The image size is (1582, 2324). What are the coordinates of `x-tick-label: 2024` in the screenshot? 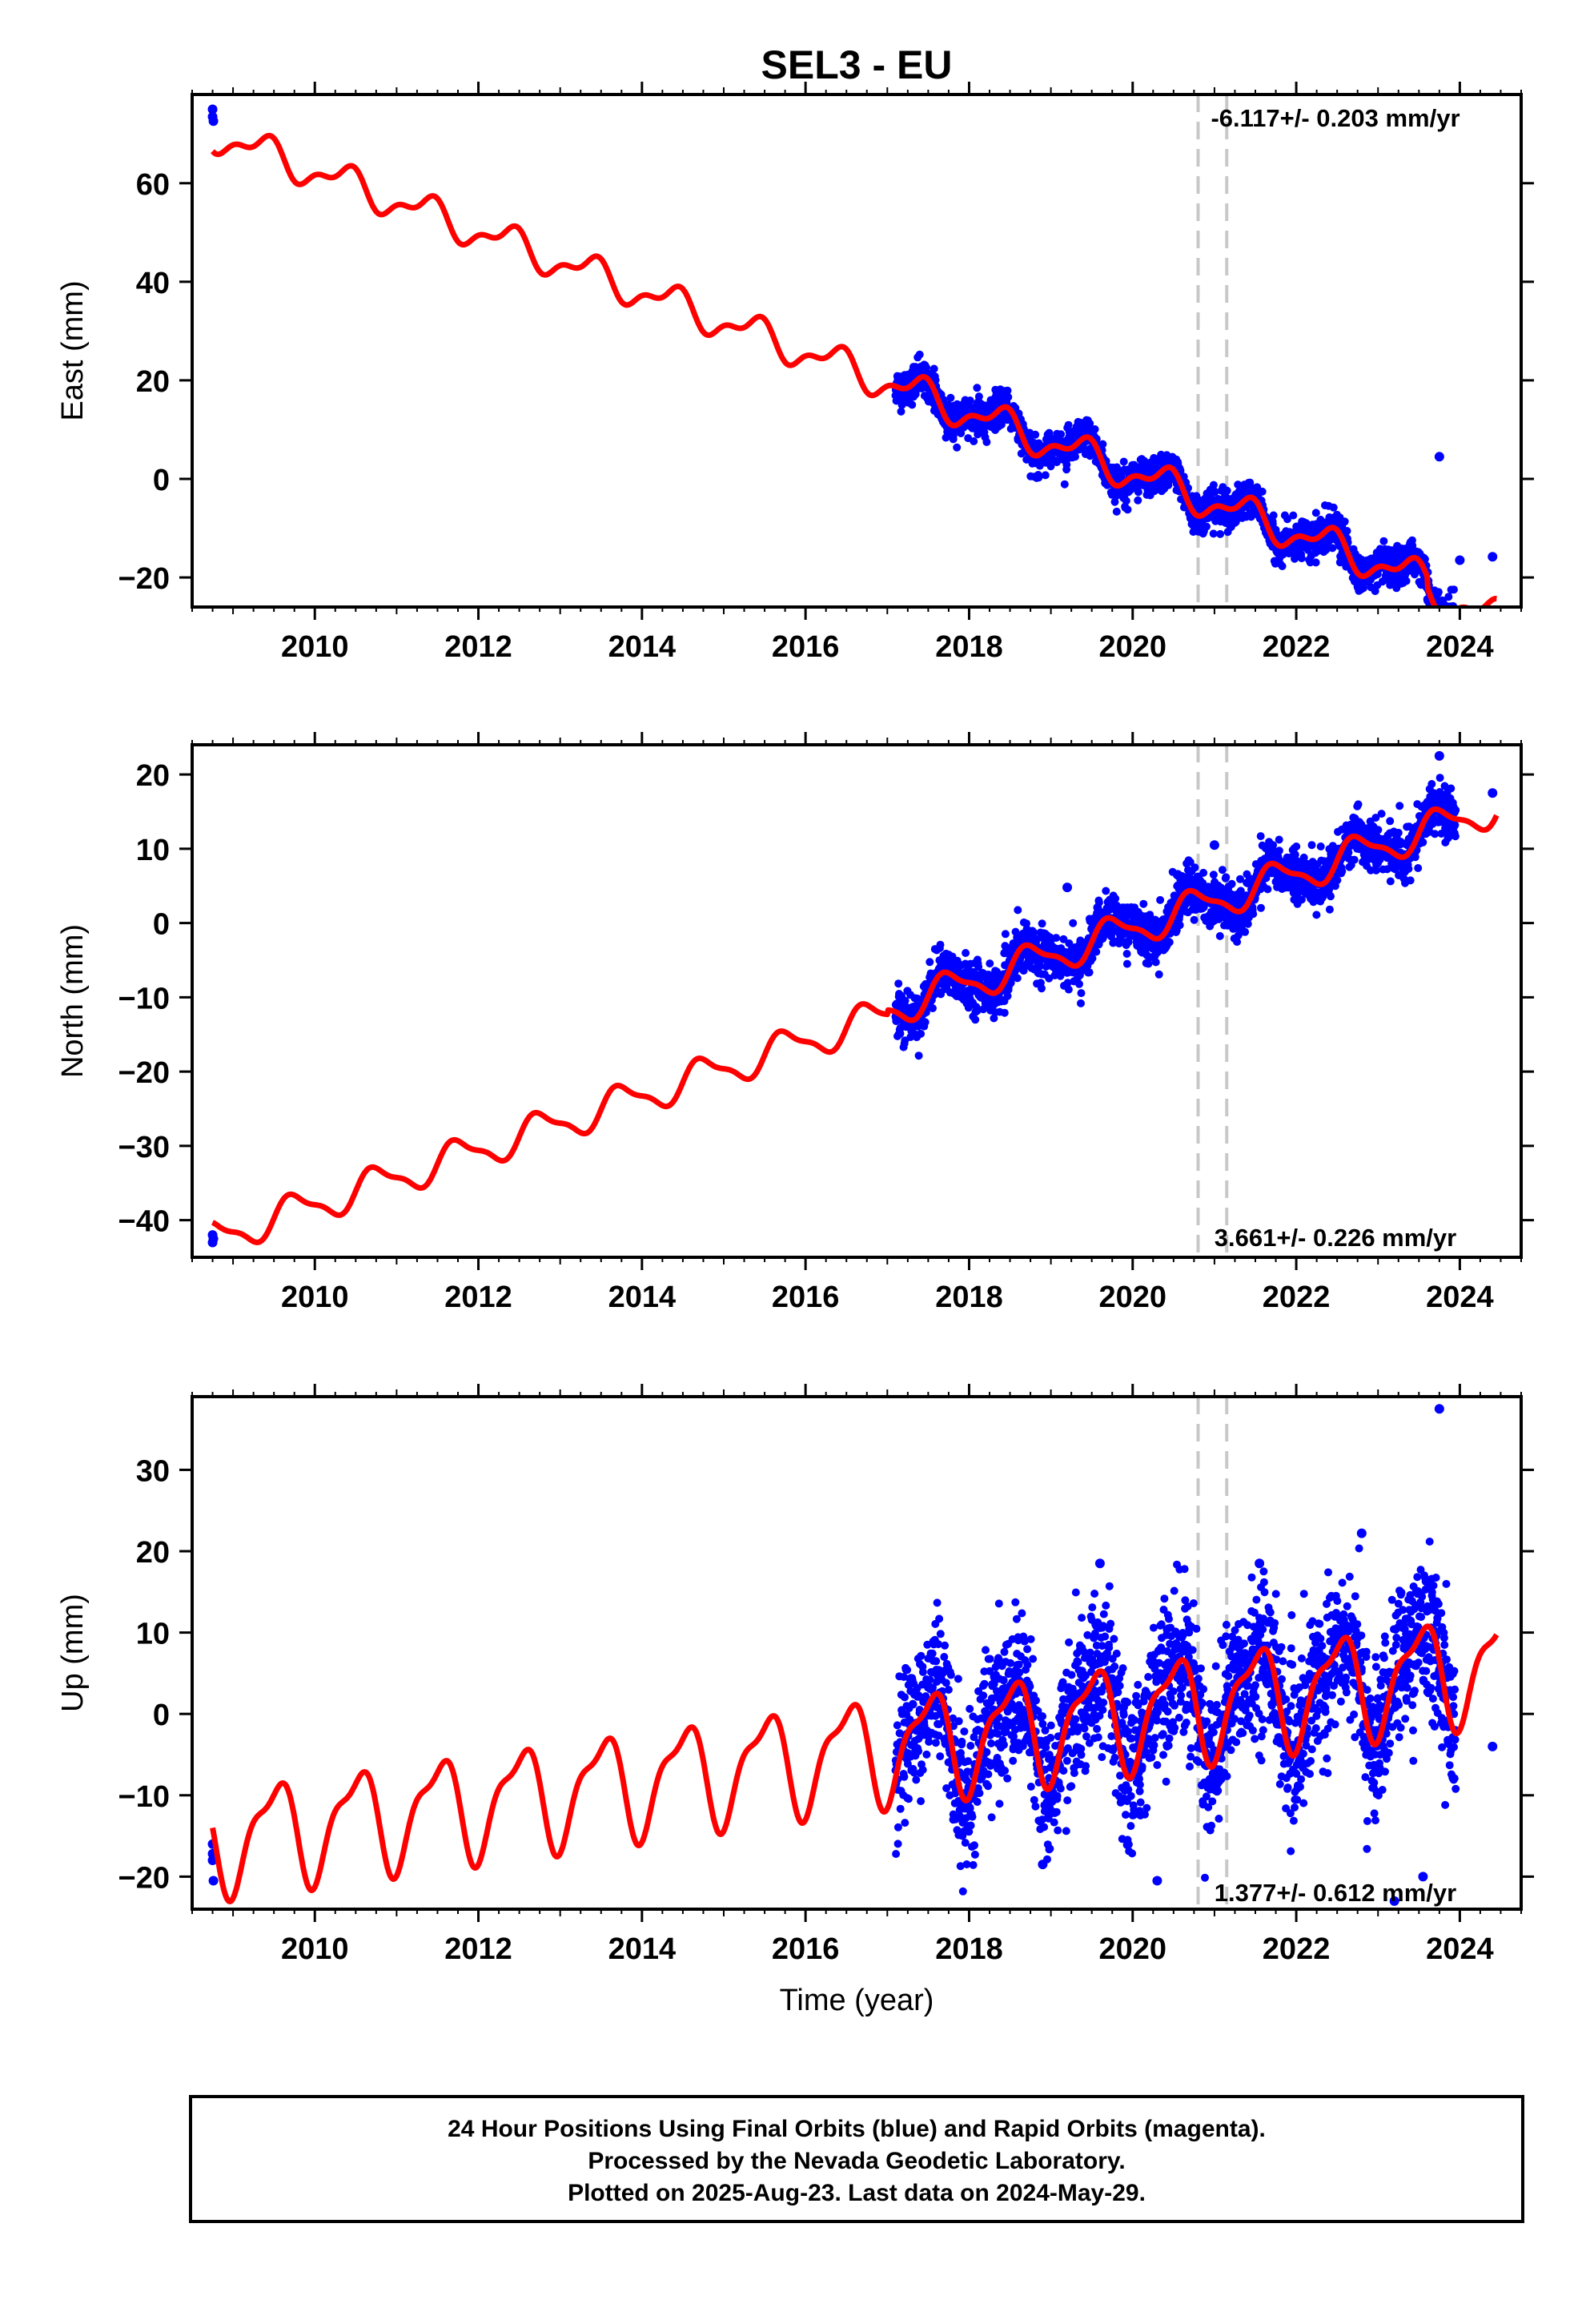 It's located at (1460, 647).